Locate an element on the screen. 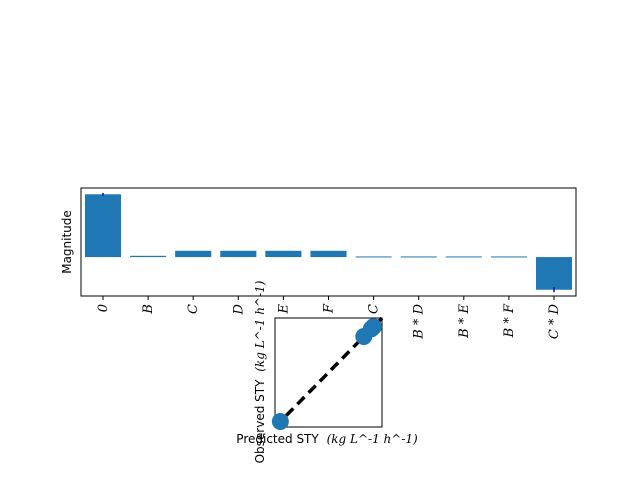 This screenshot has height=480, width=640. x-tick-label: D is located at coordinates (238, 309).